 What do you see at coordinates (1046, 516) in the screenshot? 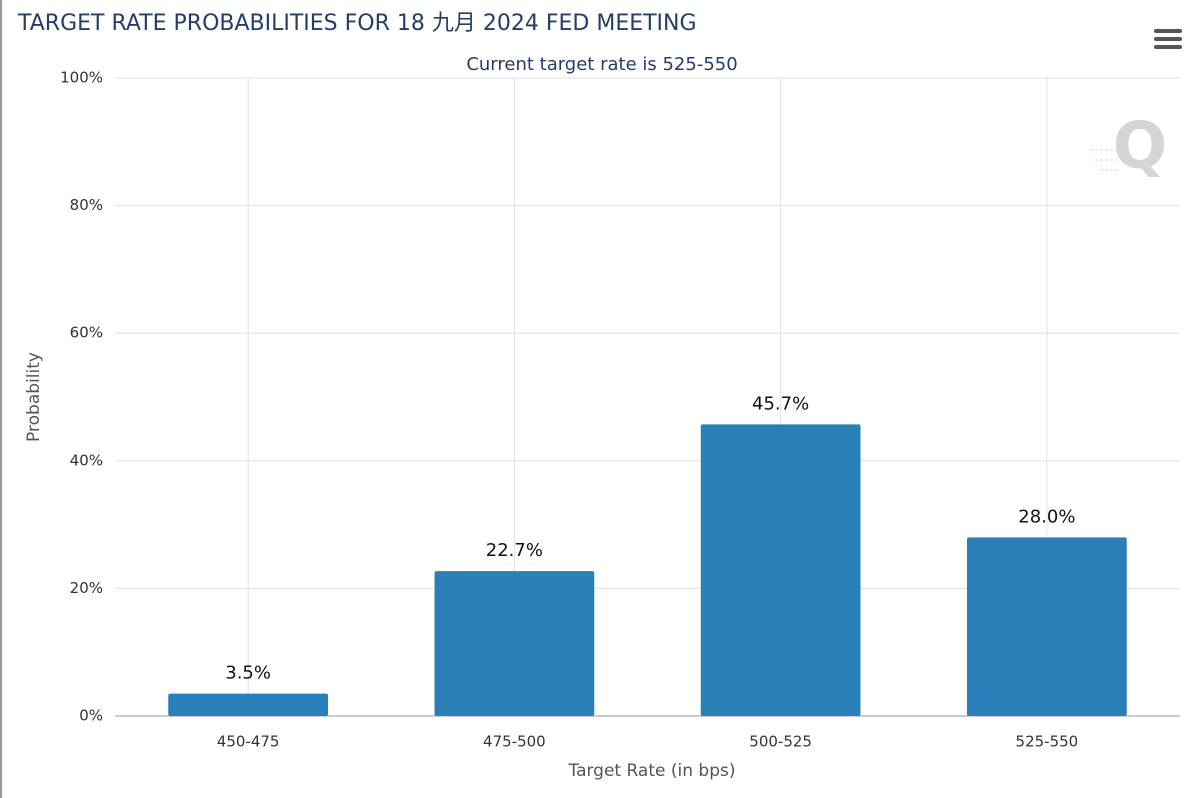
I see `data-label: 28.0%` at bounding box center [1046, 516].